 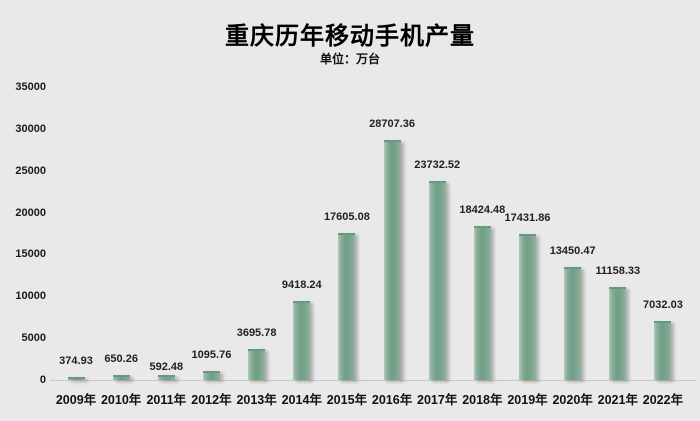 What do you see at coordinates (121, 358) in the screenshot?
I see `bar-value-label: 650.26` at bounding box center [121, 358].